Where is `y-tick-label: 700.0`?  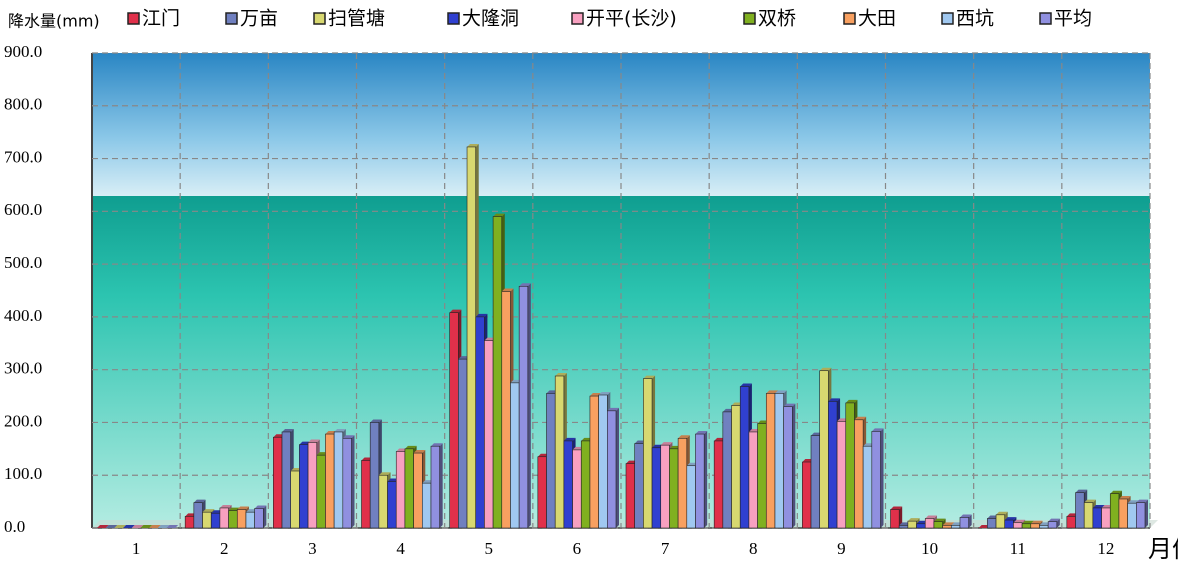
y-tick-label: 700.0 is located at coordinates (23, 156).